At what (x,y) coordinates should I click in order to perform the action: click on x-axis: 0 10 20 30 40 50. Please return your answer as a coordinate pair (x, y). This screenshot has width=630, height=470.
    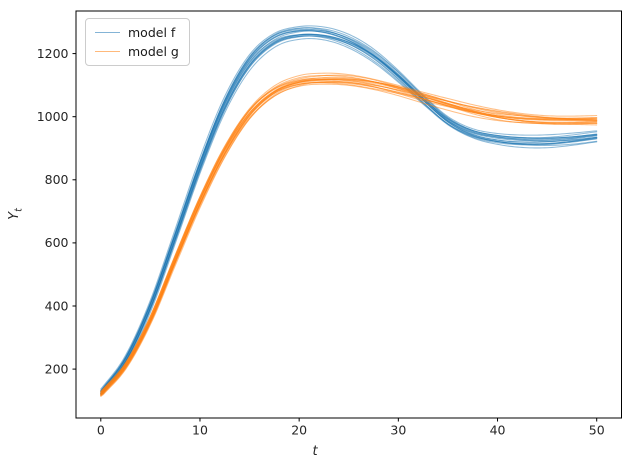
    Looking at the image, I should click on (351, 428).